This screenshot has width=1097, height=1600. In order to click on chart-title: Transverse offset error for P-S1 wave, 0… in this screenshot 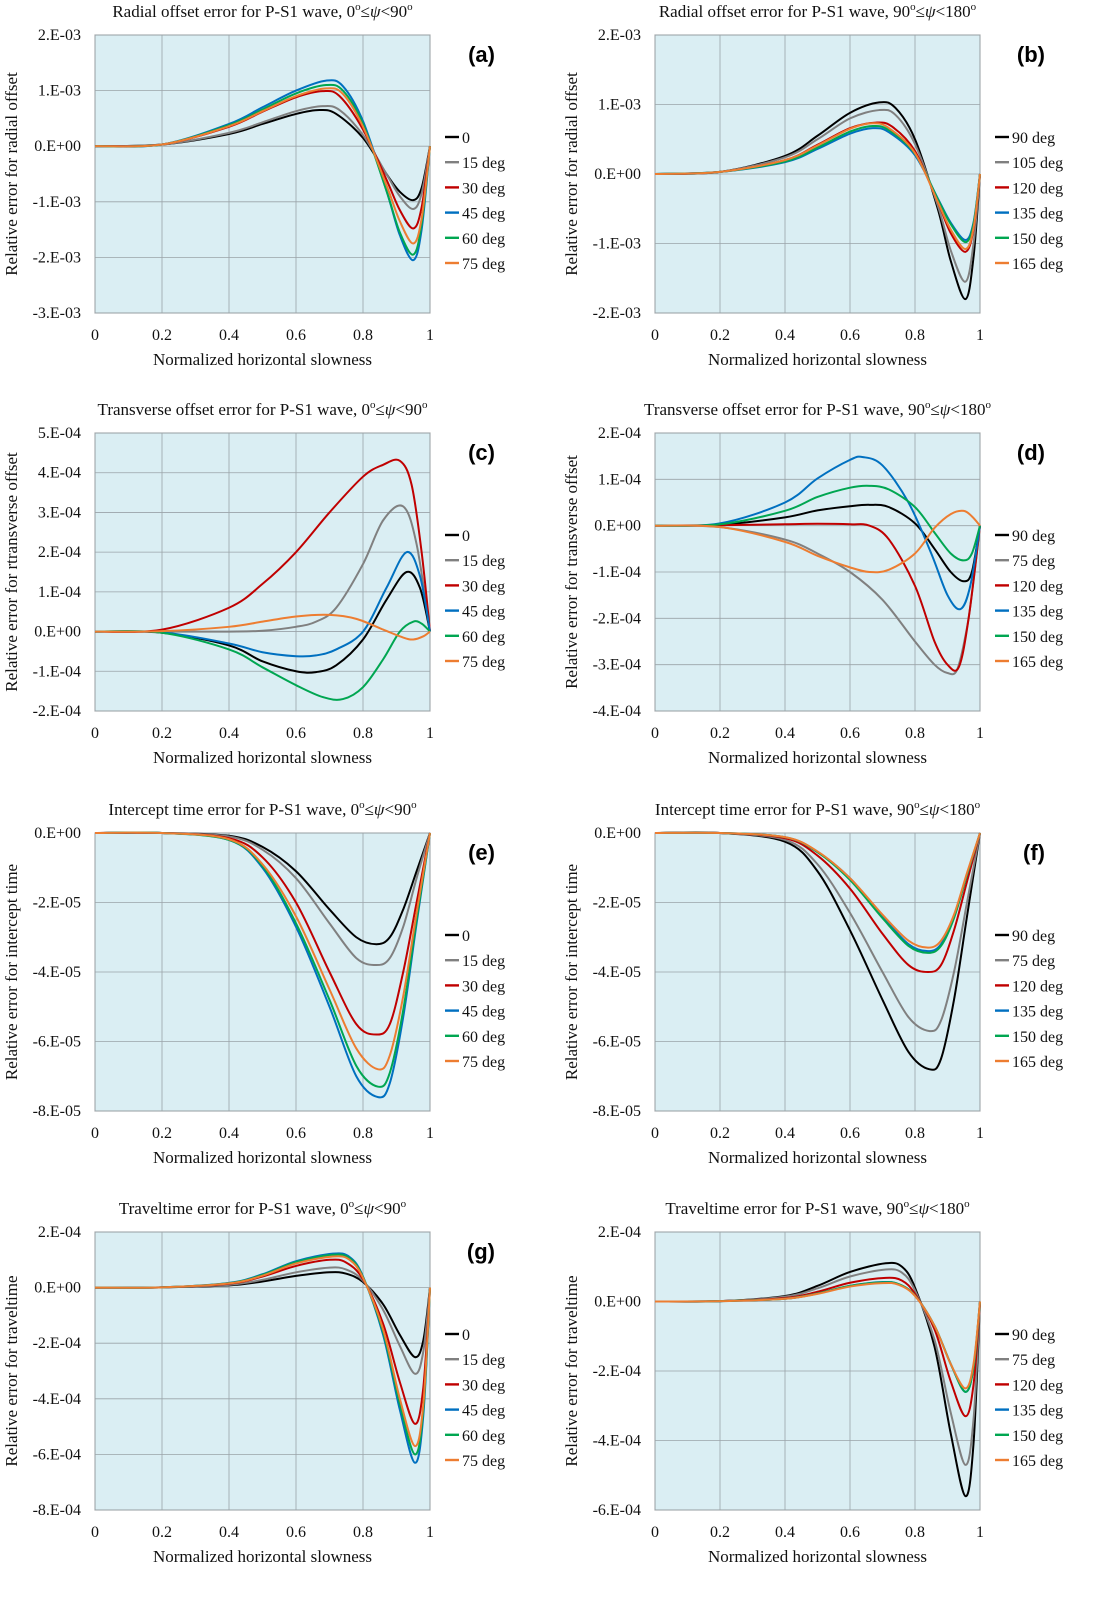, I will do `click(263, 409)`.